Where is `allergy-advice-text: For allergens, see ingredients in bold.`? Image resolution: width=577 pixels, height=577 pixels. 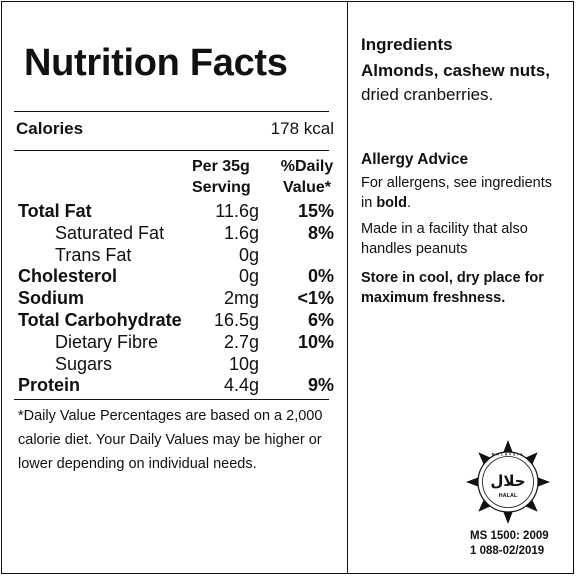
allergy-advice-text: For allergens, see ingredients in bold. is located at coordinates (463, 193).